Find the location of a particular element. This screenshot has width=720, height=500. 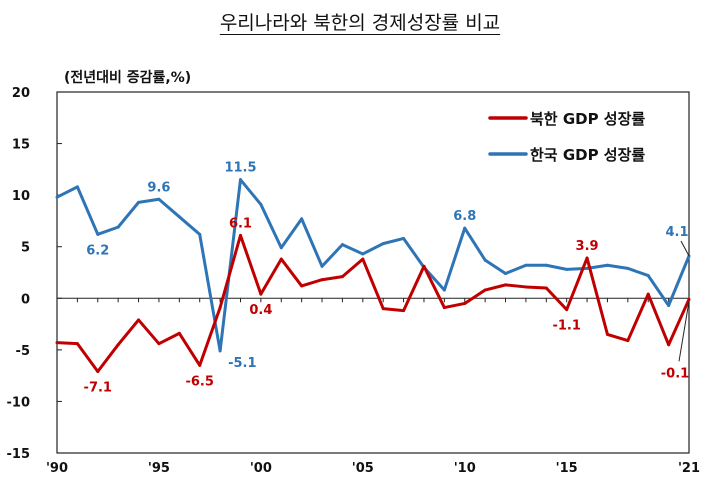

legend-label: 한국 GDP 성장률 is located at coordinates (587, 155).